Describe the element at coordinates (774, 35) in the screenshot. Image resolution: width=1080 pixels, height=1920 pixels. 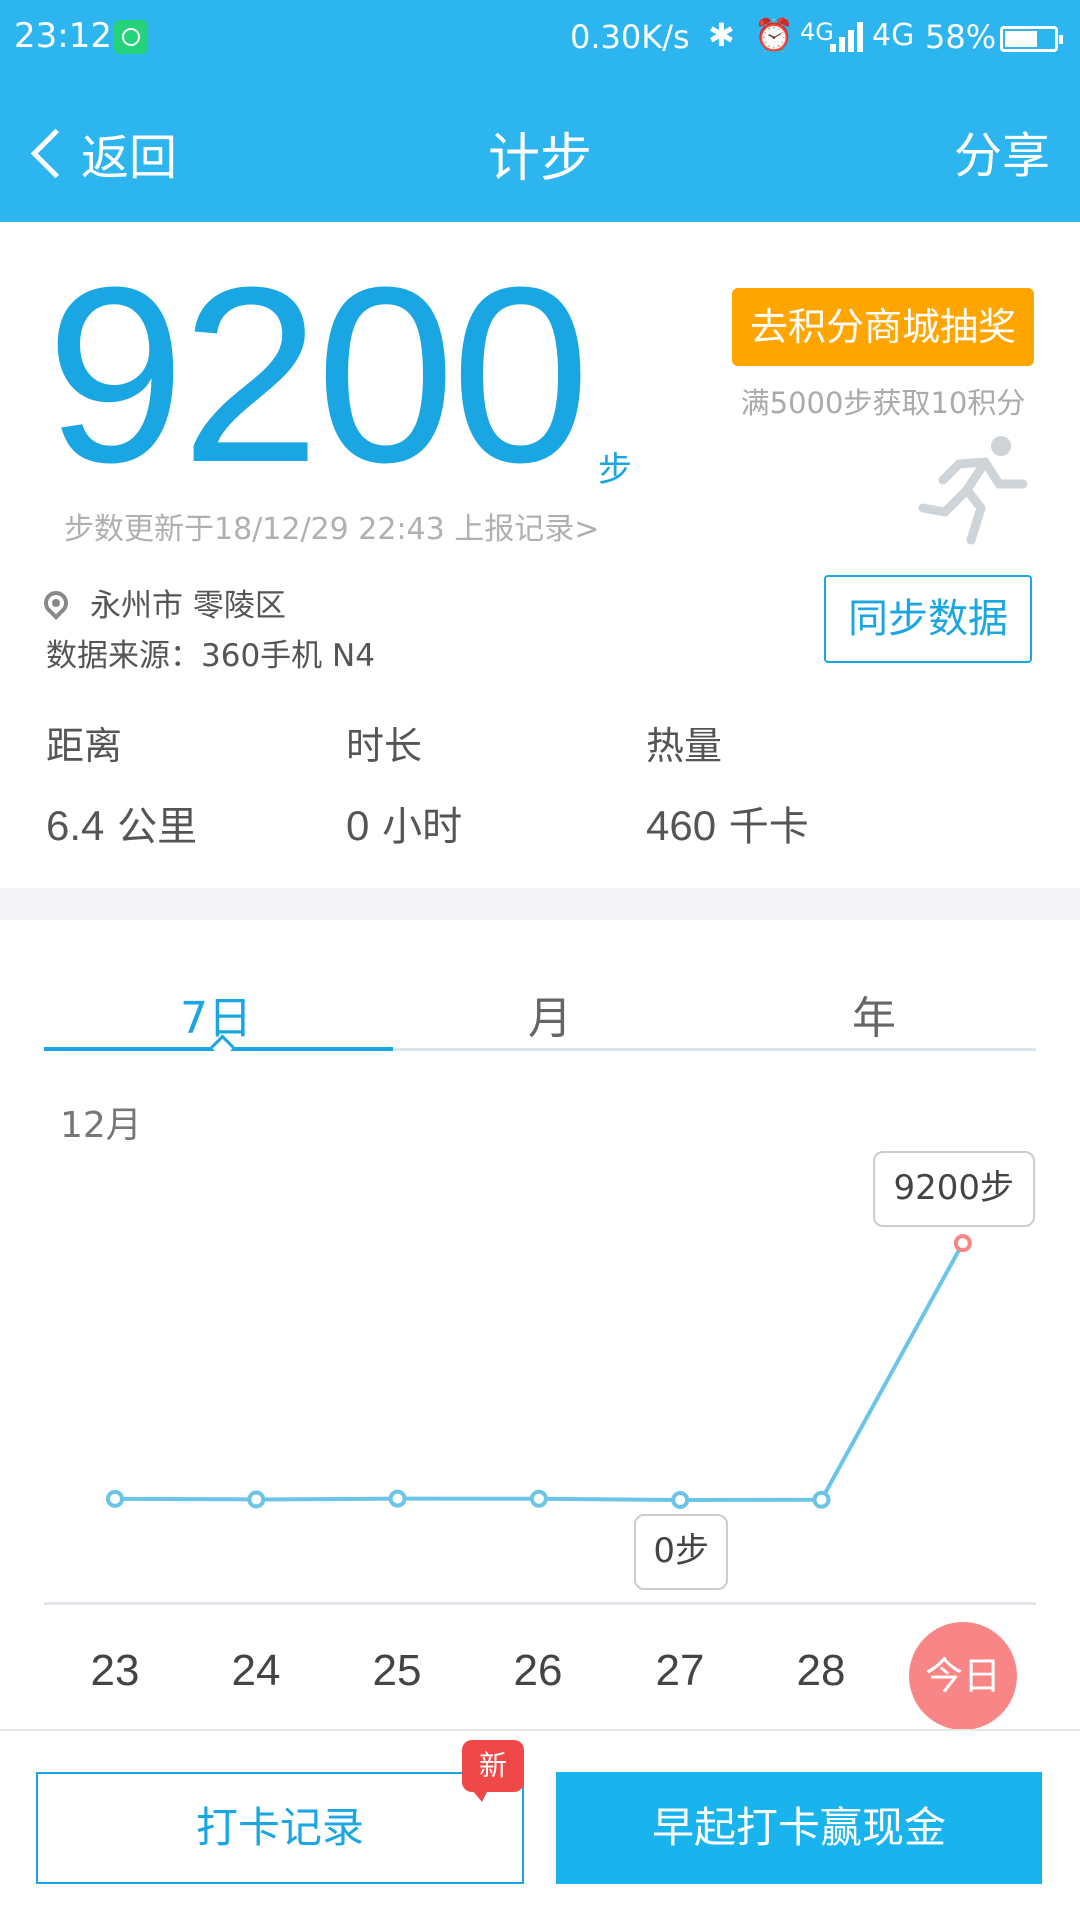
I see `alarm-icon: ⏰` at that location.